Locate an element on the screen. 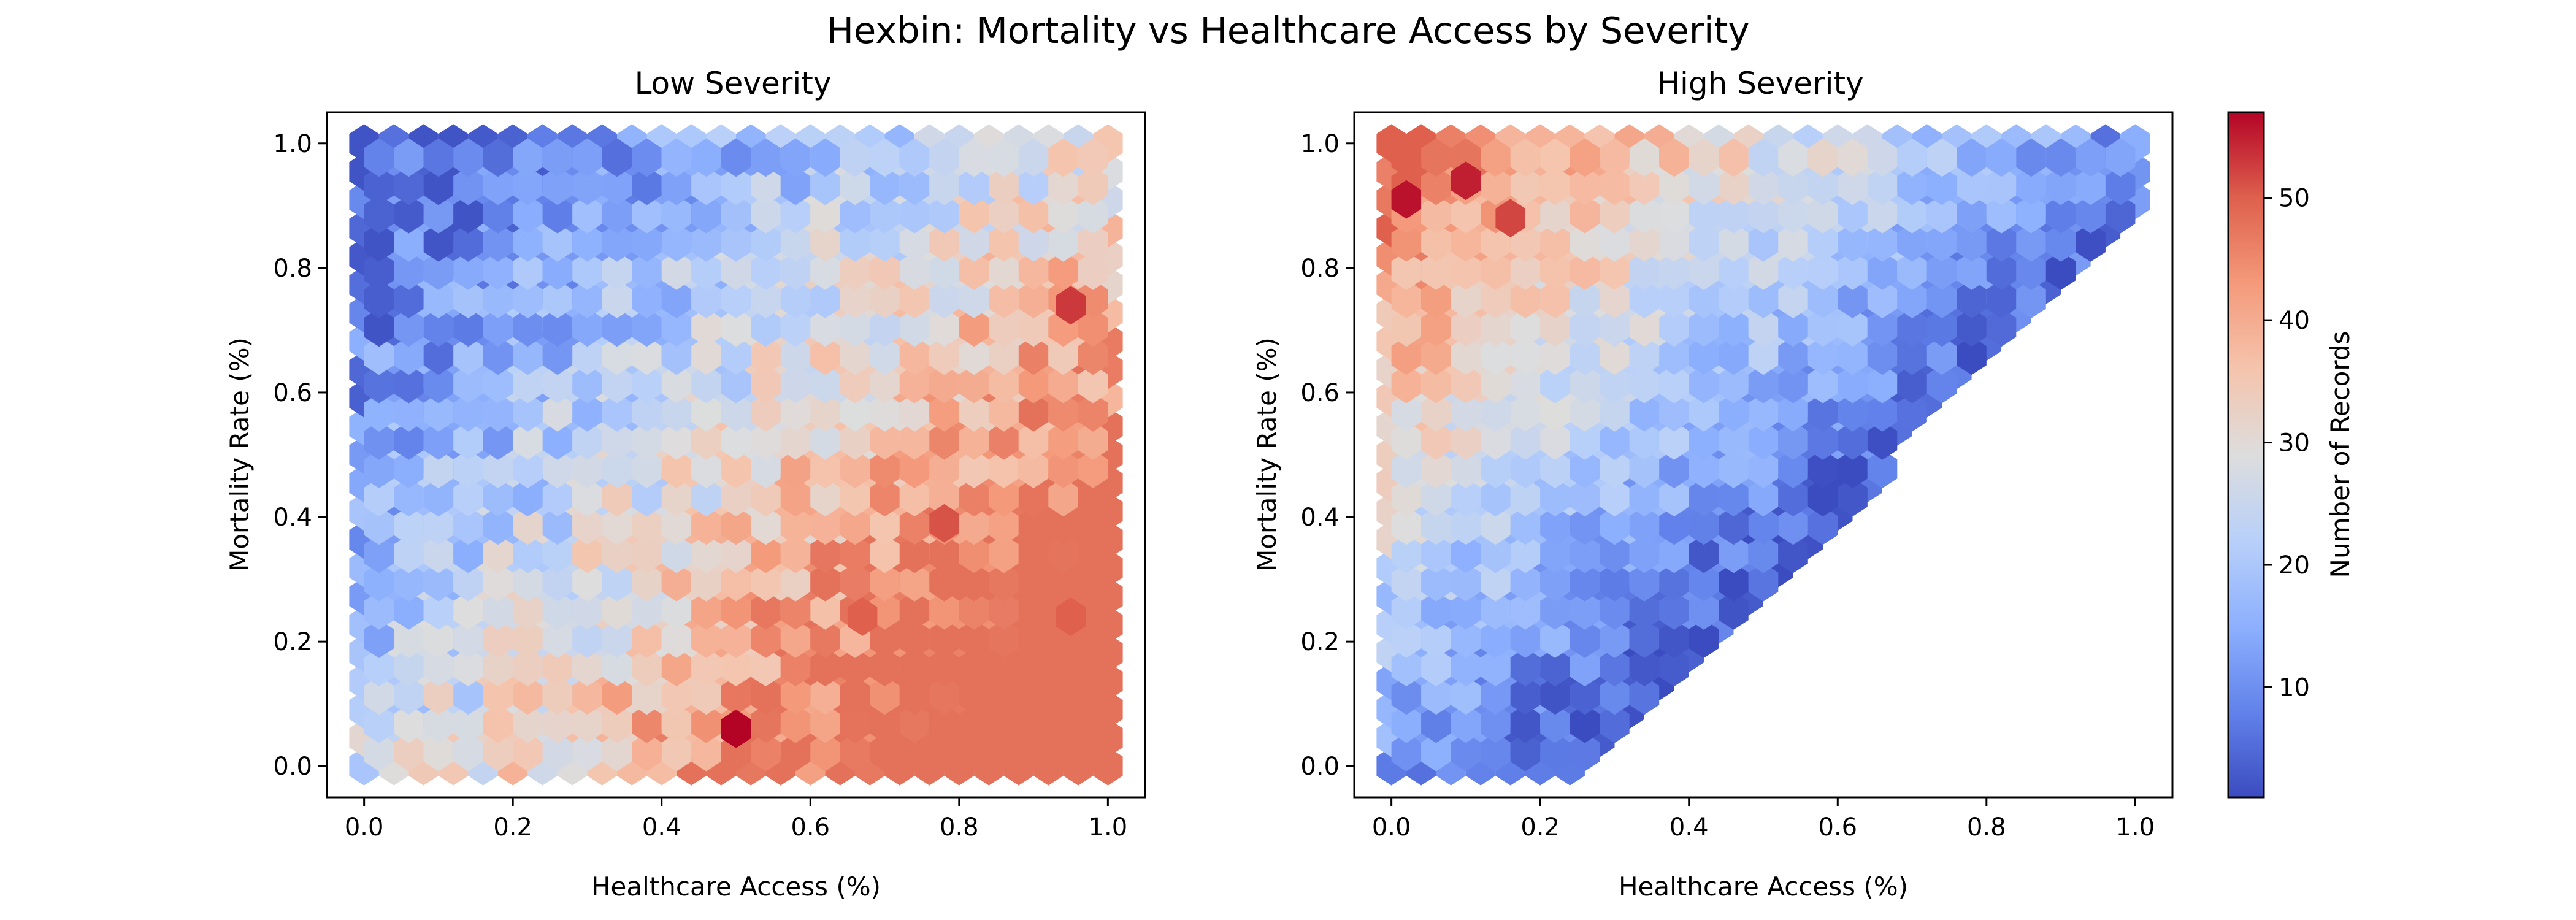 This screenshot has width=2576, height=920. colorbar-label: Number of Records is located at coordinates (2340, 454).